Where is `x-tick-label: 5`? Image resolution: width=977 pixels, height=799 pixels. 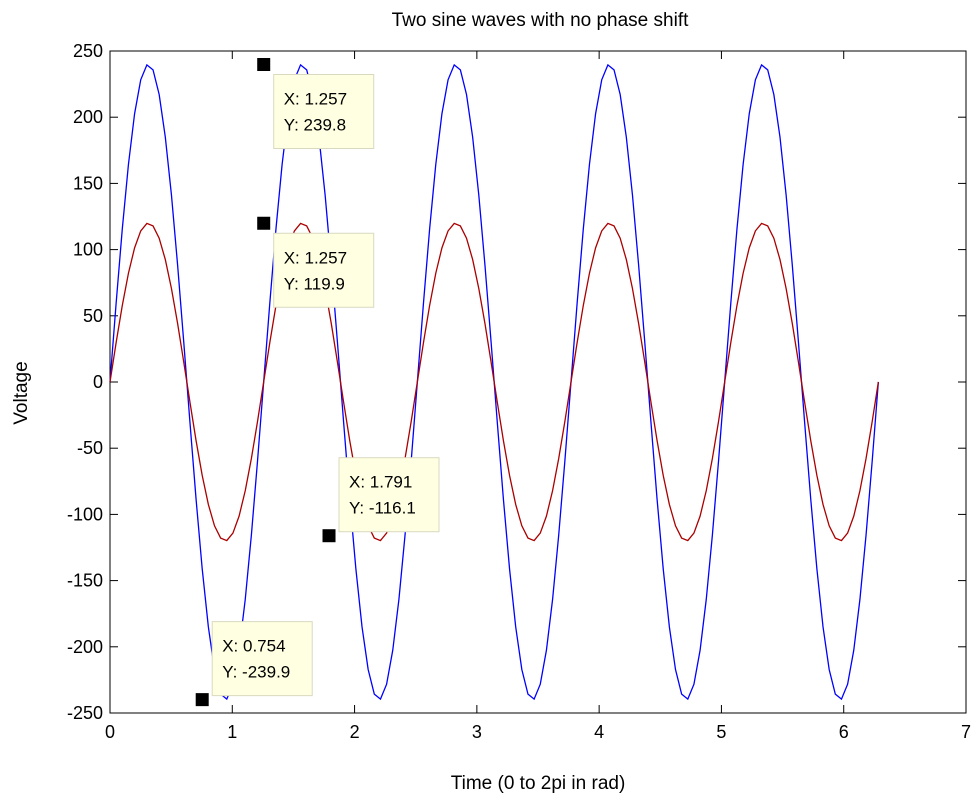 x-tick-label: 5 is located at coordinates (721, 732).